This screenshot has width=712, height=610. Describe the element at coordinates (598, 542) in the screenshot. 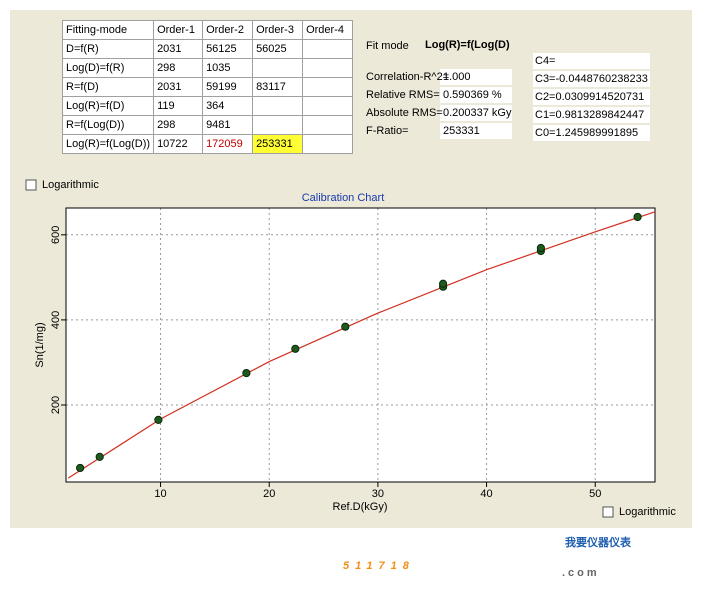

I see `watermark-brand: 我要仪器仪表` at that location.